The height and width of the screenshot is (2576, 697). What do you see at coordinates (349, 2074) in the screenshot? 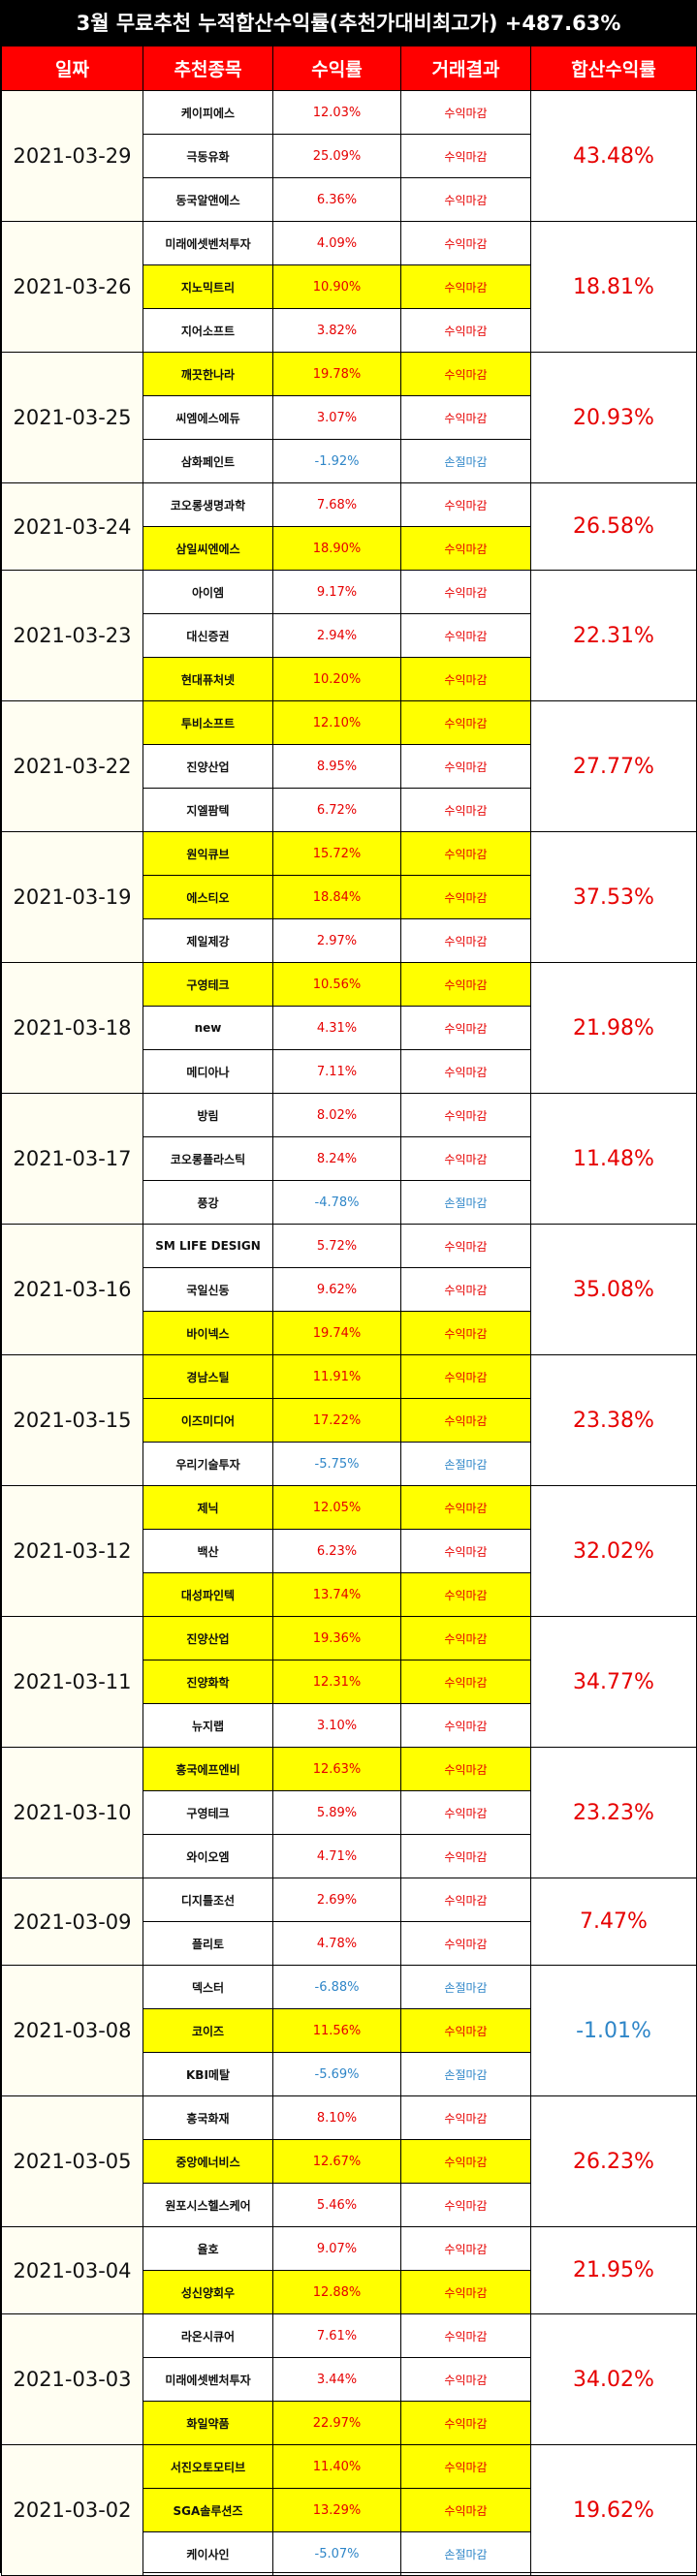
I see `table-row: KBI메탈 -5.69% 손절마감` at bounding box center [349, 2074].